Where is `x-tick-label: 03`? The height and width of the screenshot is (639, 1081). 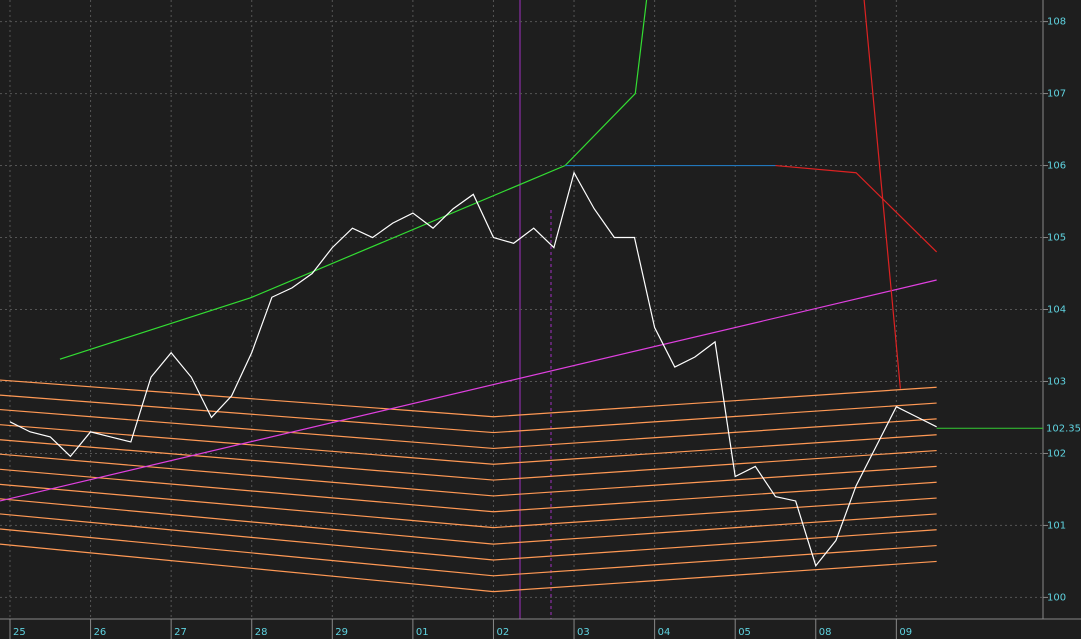 x-tick-label: 03 is located at coordinates (583, 632).